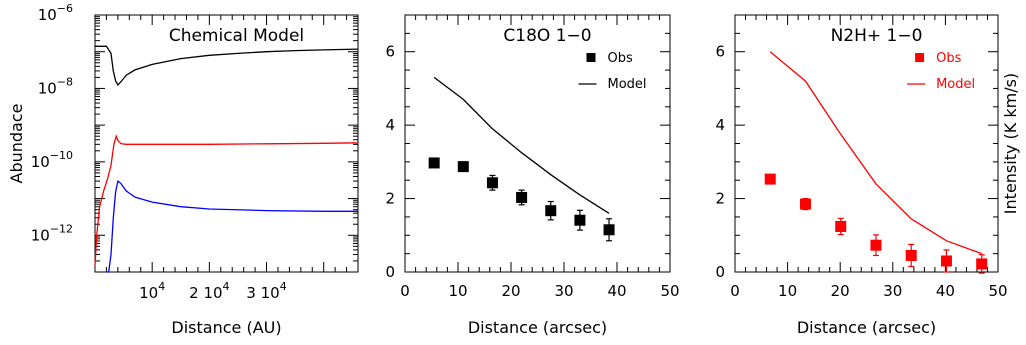 The width and height of the screenshot is (1026, 345). What do you see at coordinates (52, 233) in the screenshot?
I see `y-tick-label: 10⁻¹²` at bounding box center [52, 233].